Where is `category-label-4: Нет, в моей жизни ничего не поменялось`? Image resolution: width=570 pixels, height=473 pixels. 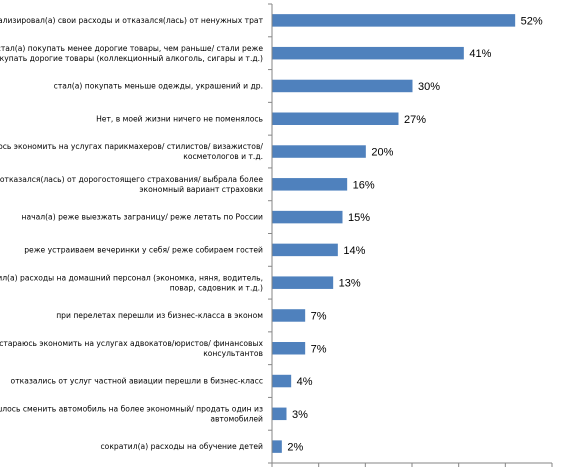
category-label-4: Нет, в моей жизни ничего не поменялось is located at coordinates (179, 118).